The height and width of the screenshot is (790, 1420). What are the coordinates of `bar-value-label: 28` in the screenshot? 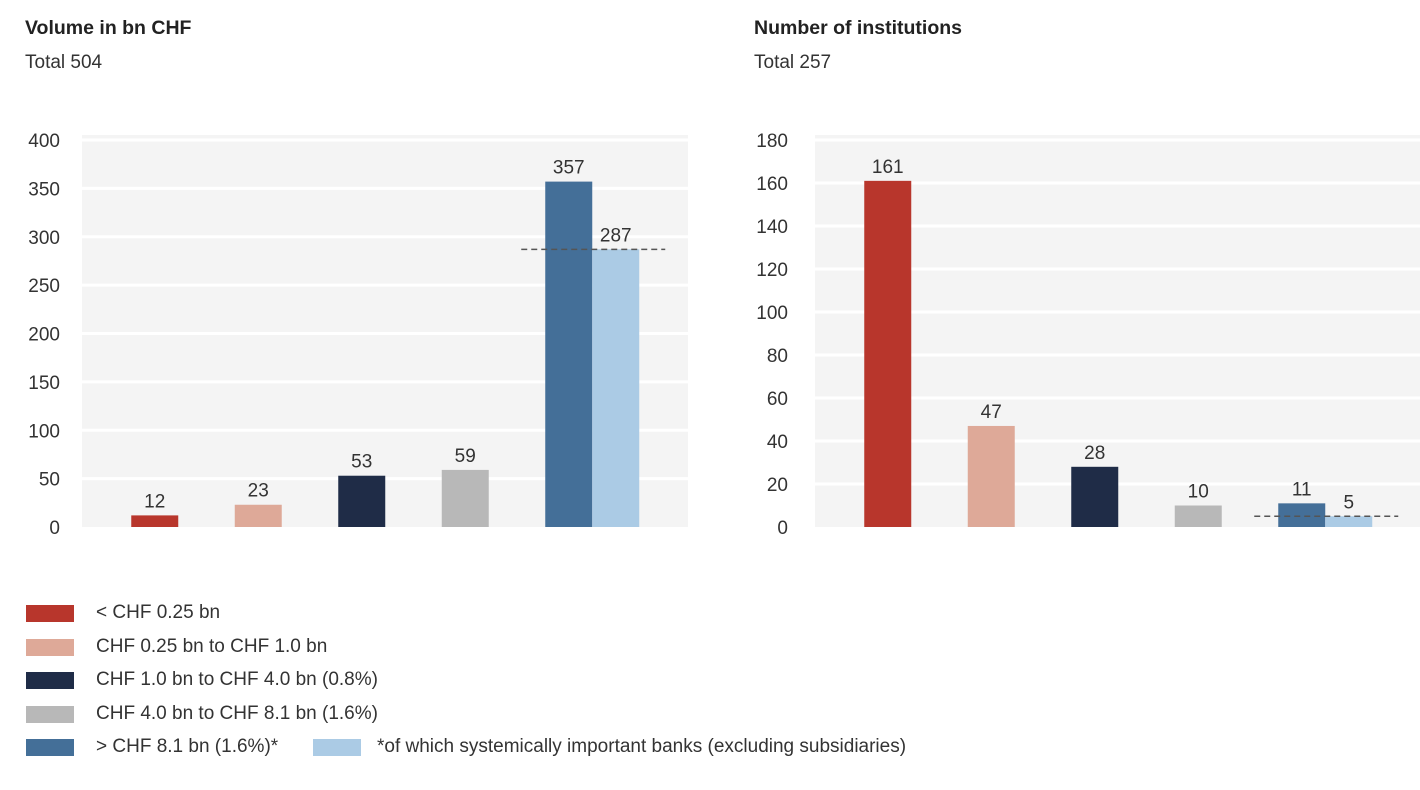 It's located at (1094, 453).